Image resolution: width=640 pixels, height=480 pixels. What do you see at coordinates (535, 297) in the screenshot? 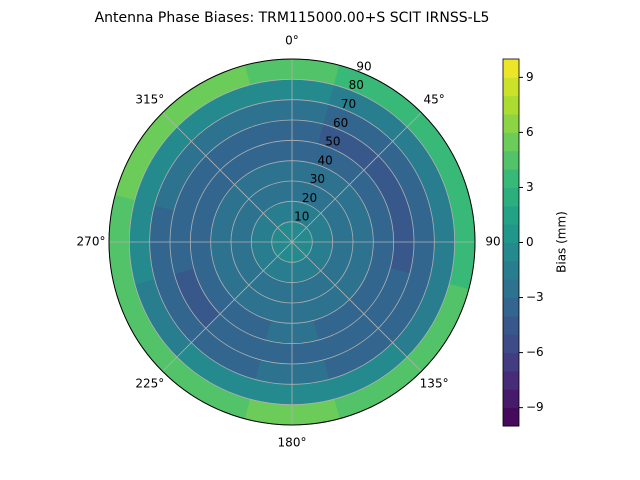
I see `colorbar-tick-label: −3` at bounding box center [535, 297].